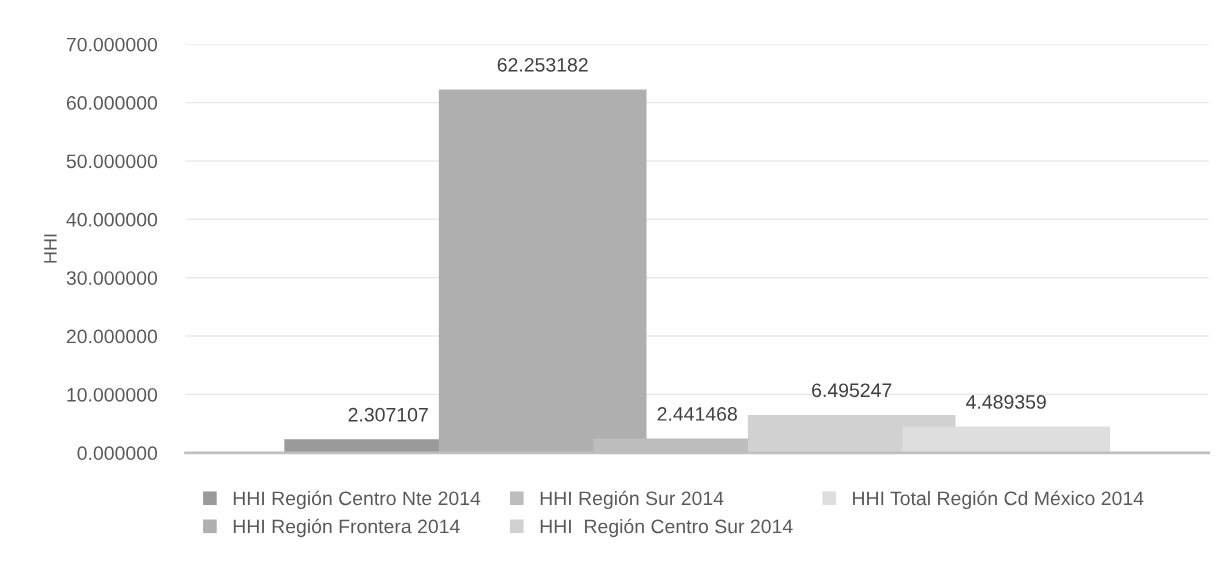 This screenshot has width=1221, height=582. Describe the element at coordinates (117, 453) in the screenshot. I see `y-tick-label: 0.000000` at that location.